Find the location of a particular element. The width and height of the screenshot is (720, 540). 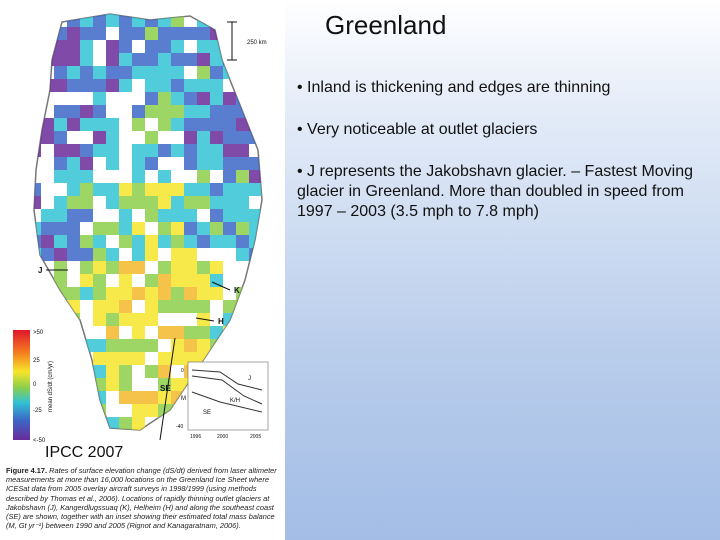

inset-label: J is located at coordinates (249, 379).